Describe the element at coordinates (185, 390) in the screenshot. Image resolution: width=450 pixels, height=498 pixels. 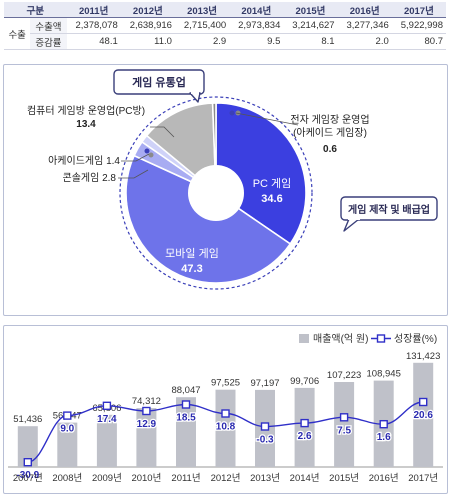
I see `bar-value-label: 88,047` at that location.